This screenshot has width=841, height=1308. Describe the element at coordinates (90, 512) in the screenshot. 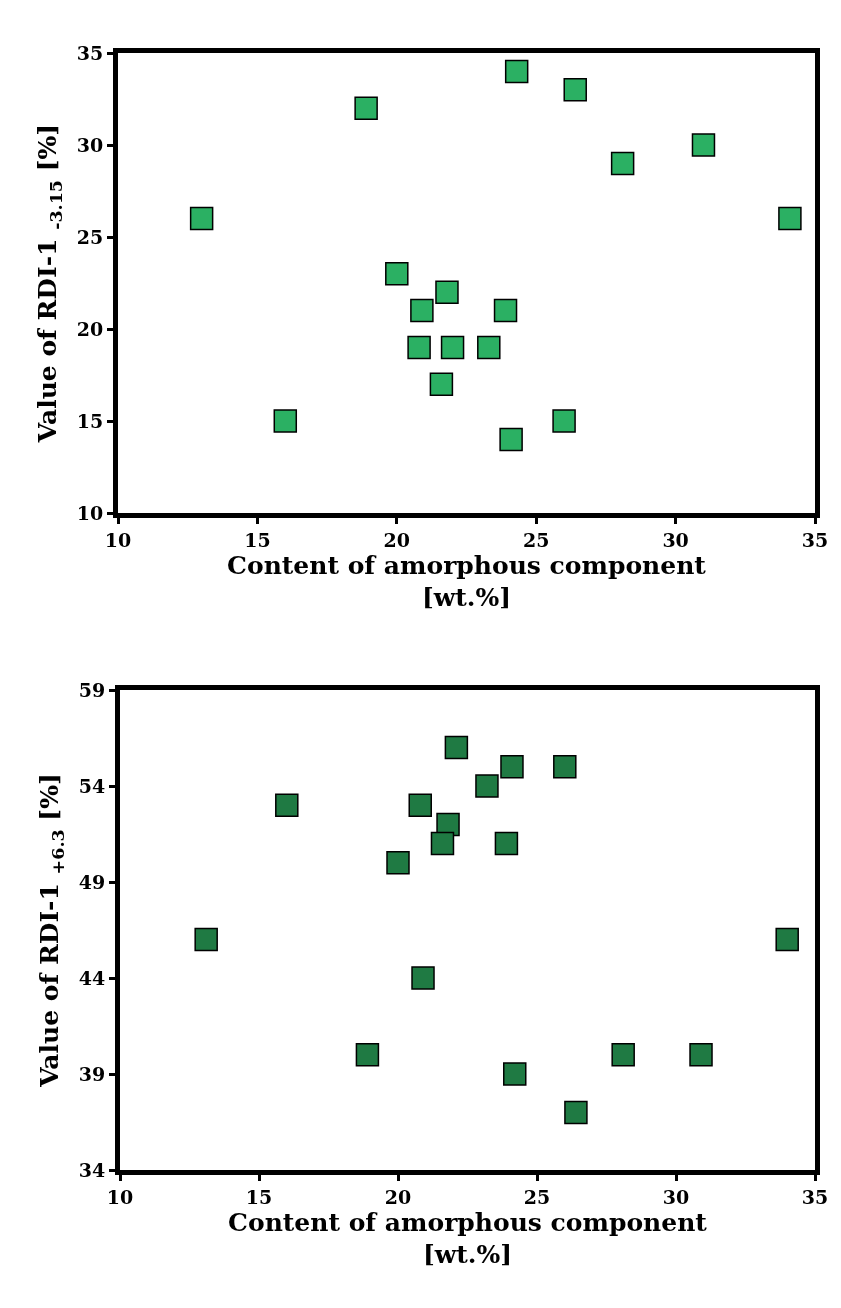

I see `y-tick-label: 10` at that location.